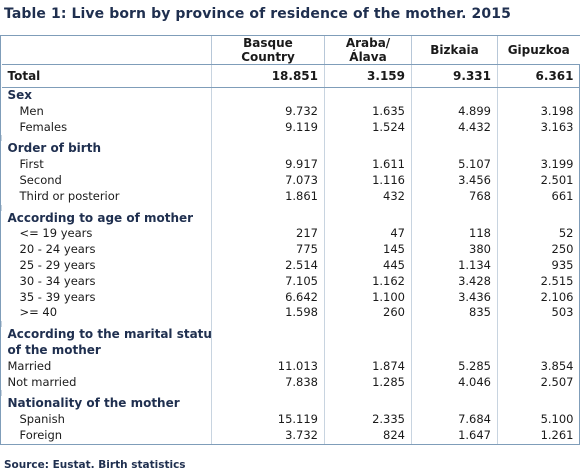  What do you see at coordinates (538, 281) in the screenshot?
I see `cell: 2.515` at bounding box center [538, 281].